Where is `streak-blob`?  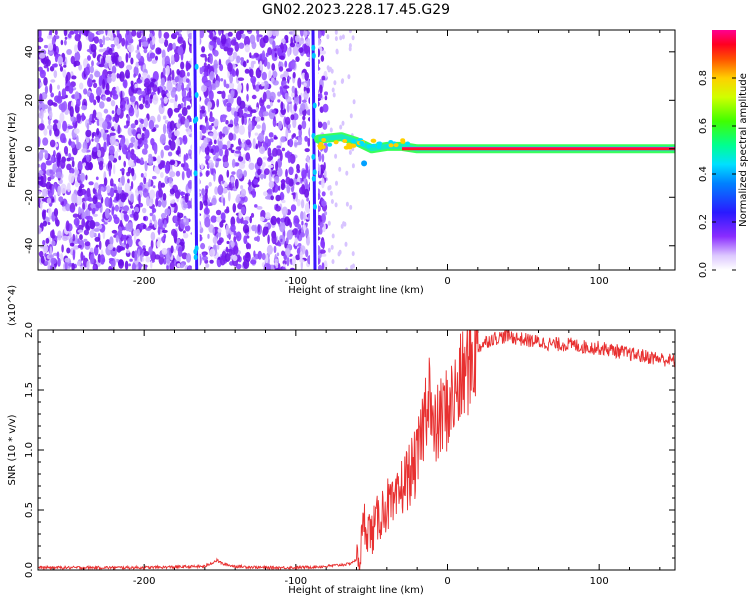 streak-blob is located at coordinates (313, 47).